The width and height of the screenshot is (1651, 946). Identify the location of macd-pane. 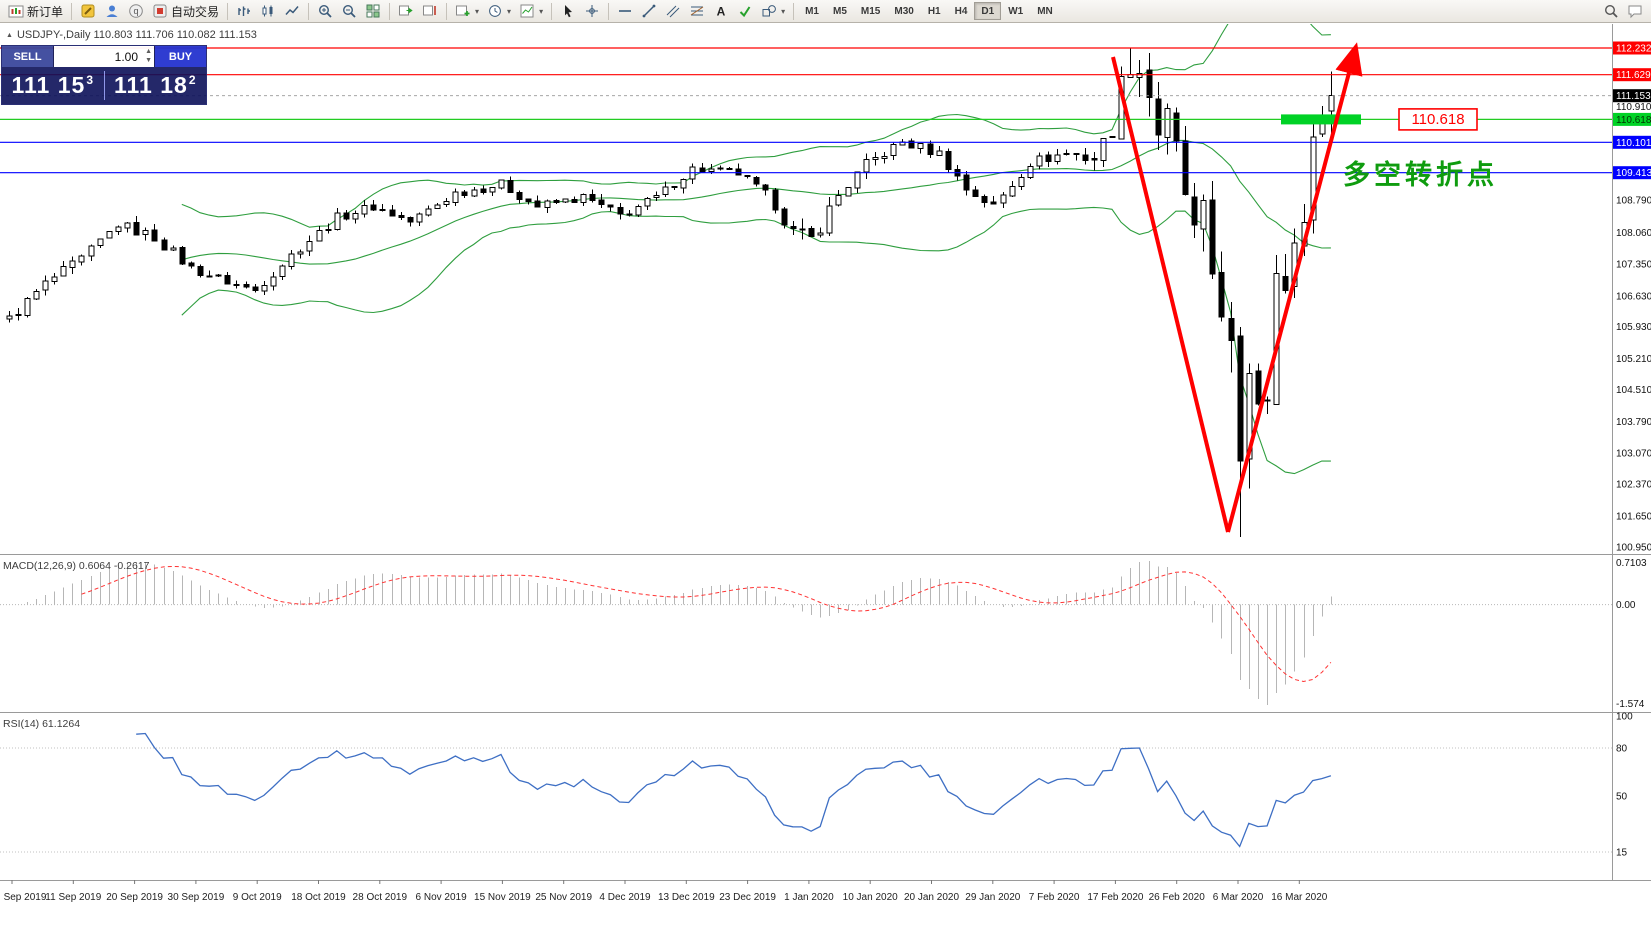
(806, 633).